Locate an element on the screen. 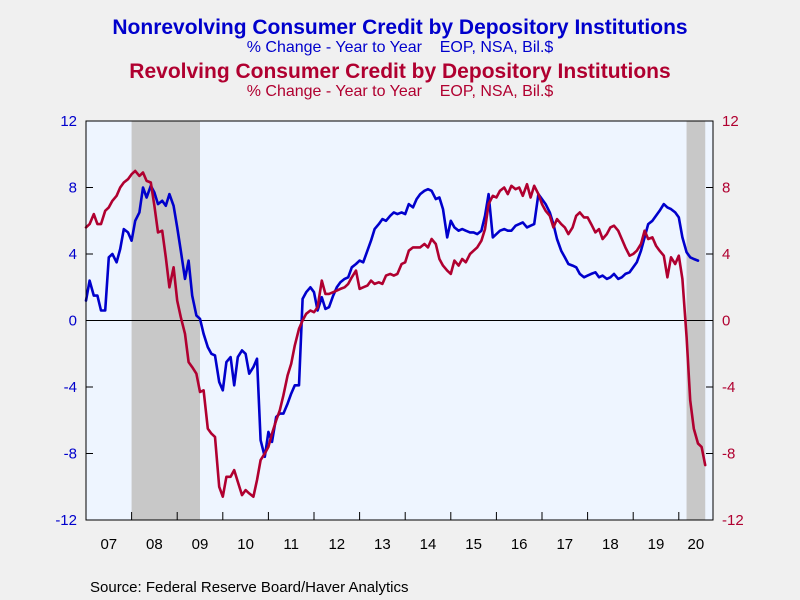  y-tick-label-left: -8 is located at coordinates (70, 454).